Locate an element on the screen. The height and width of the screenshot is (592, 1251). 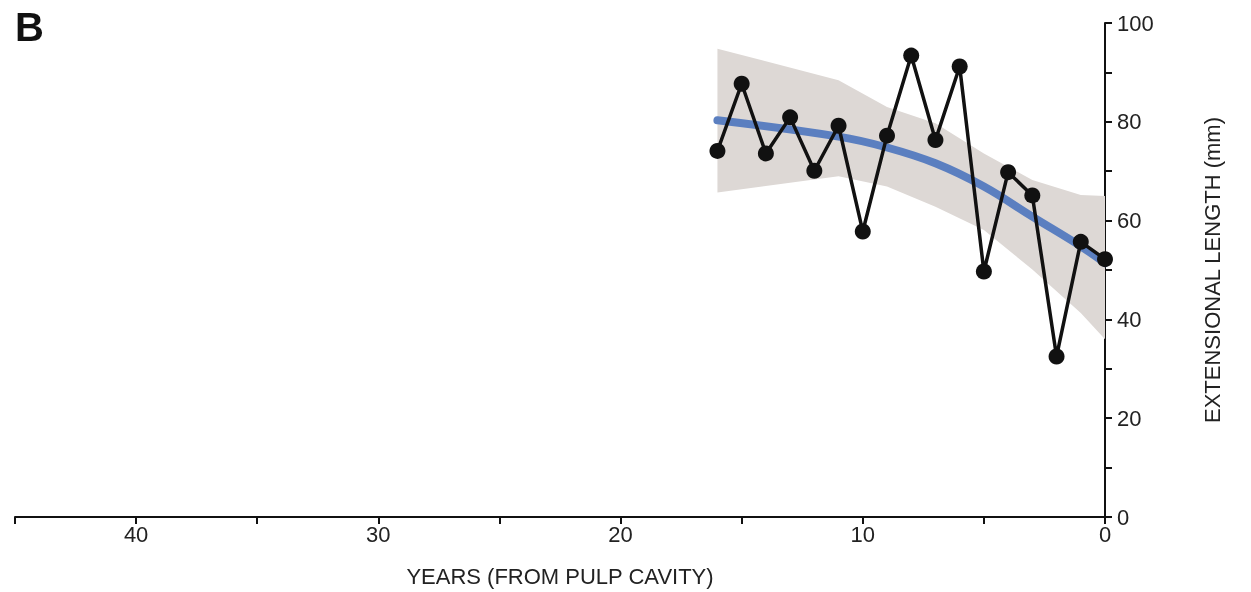
x-tick-label: 40 is located at coordinates (136, 534).